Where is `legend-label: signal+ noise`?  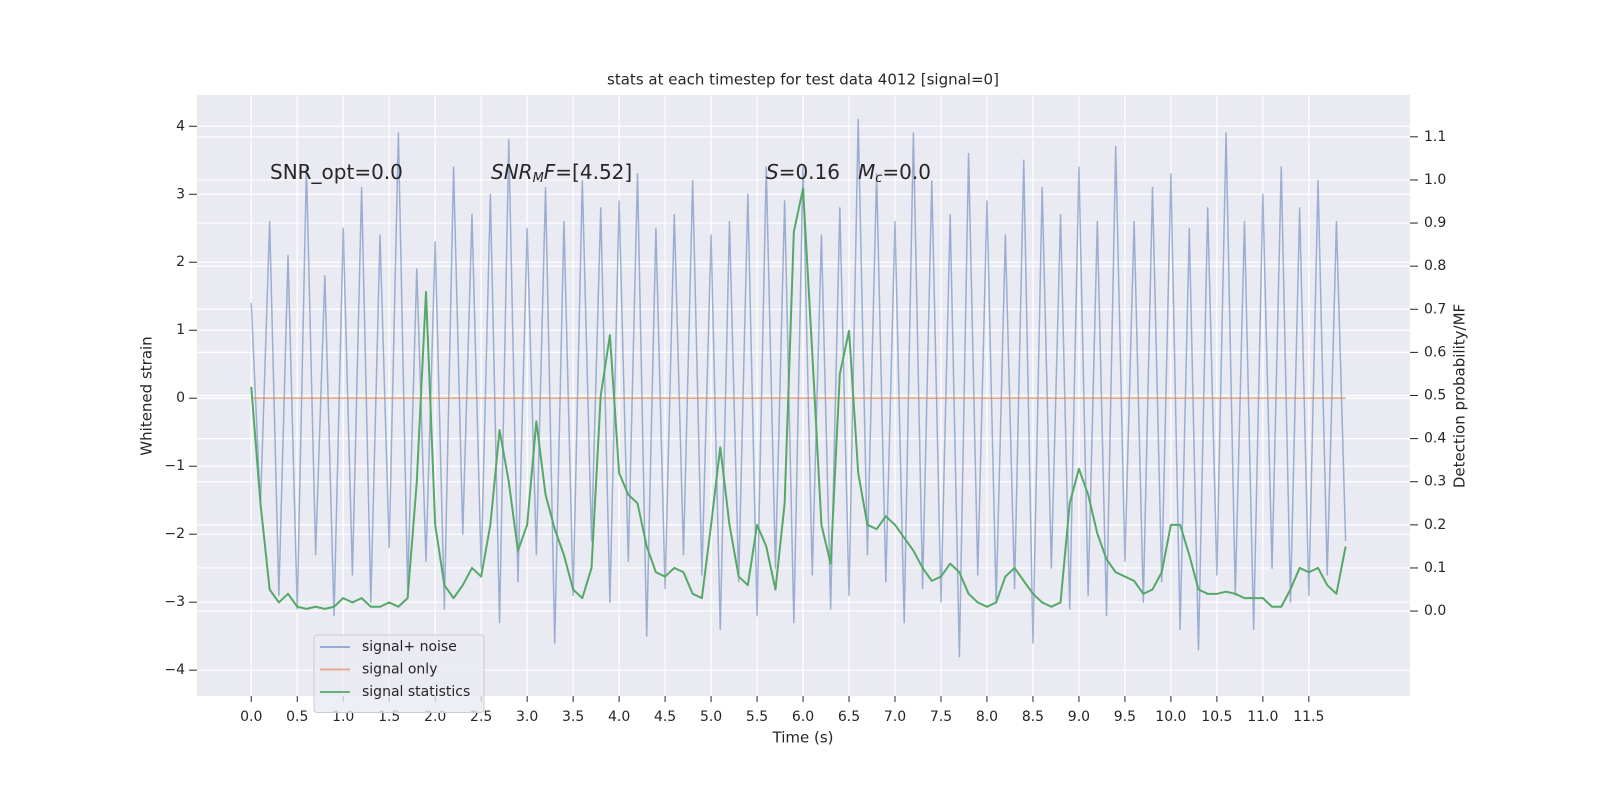 legend-label: signal+ noise is located at coordinates (409, 647).